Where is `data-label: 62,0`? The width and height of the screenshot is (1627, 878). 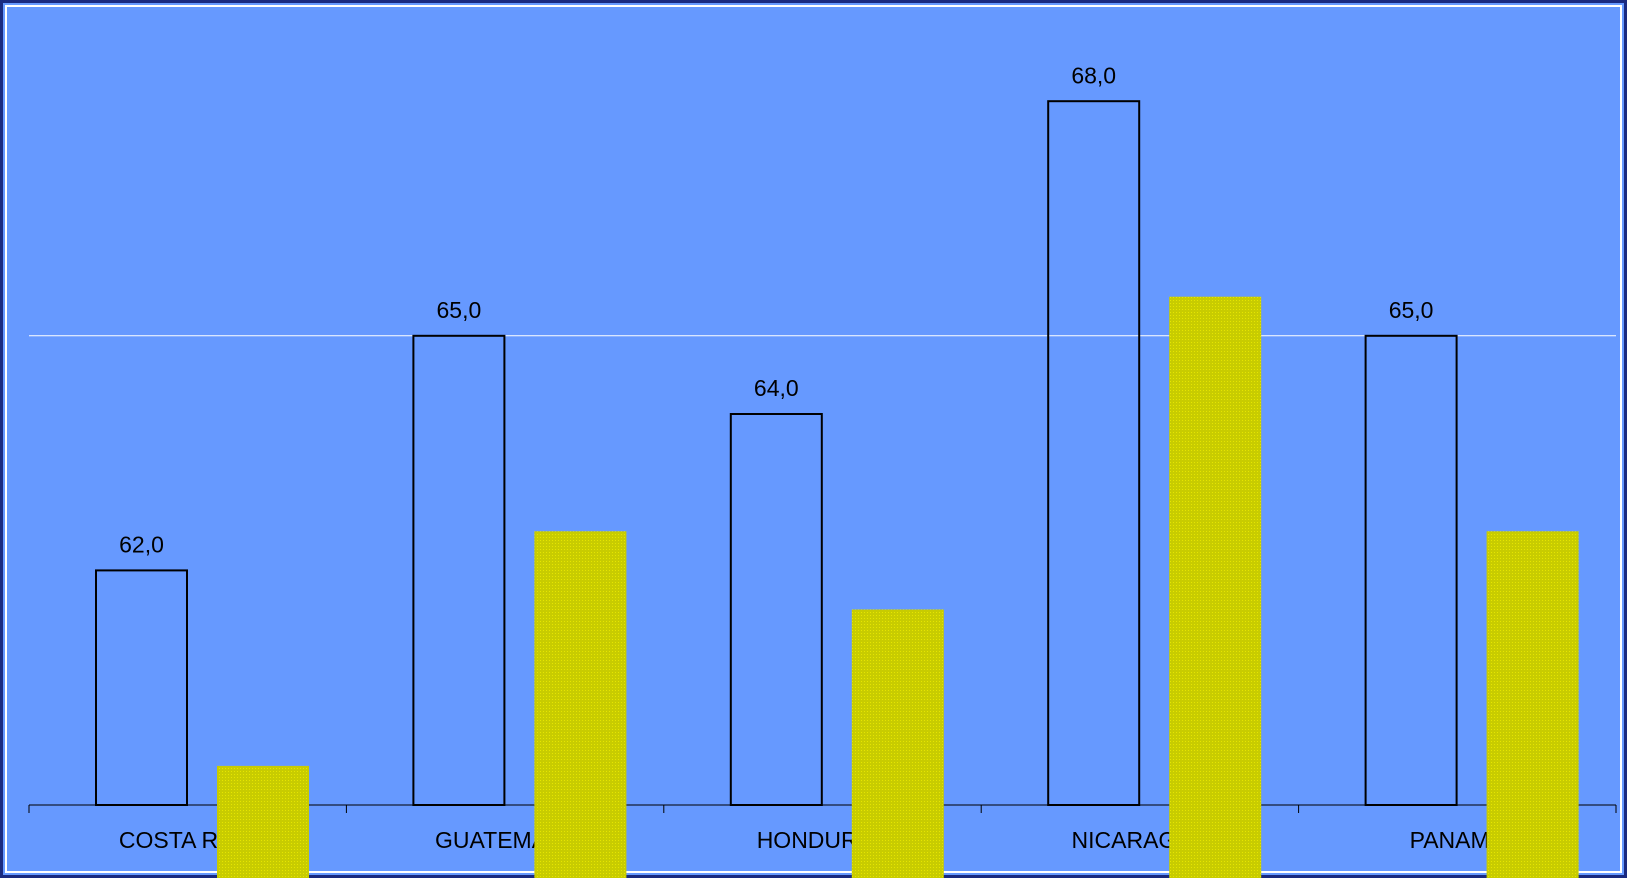 data-label: 62,0 is located at coordinates (141, 544).